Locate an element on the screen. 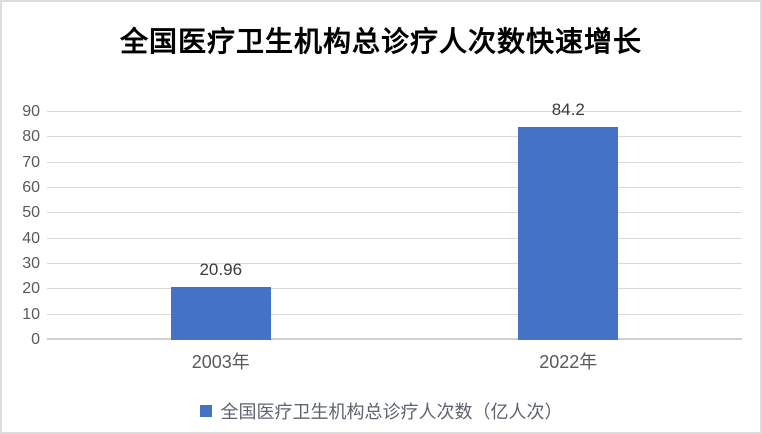 Image resolution: width=762 pixels, height=434 pixels. y-tick-label: 20 is located at coordinates (31, 289).